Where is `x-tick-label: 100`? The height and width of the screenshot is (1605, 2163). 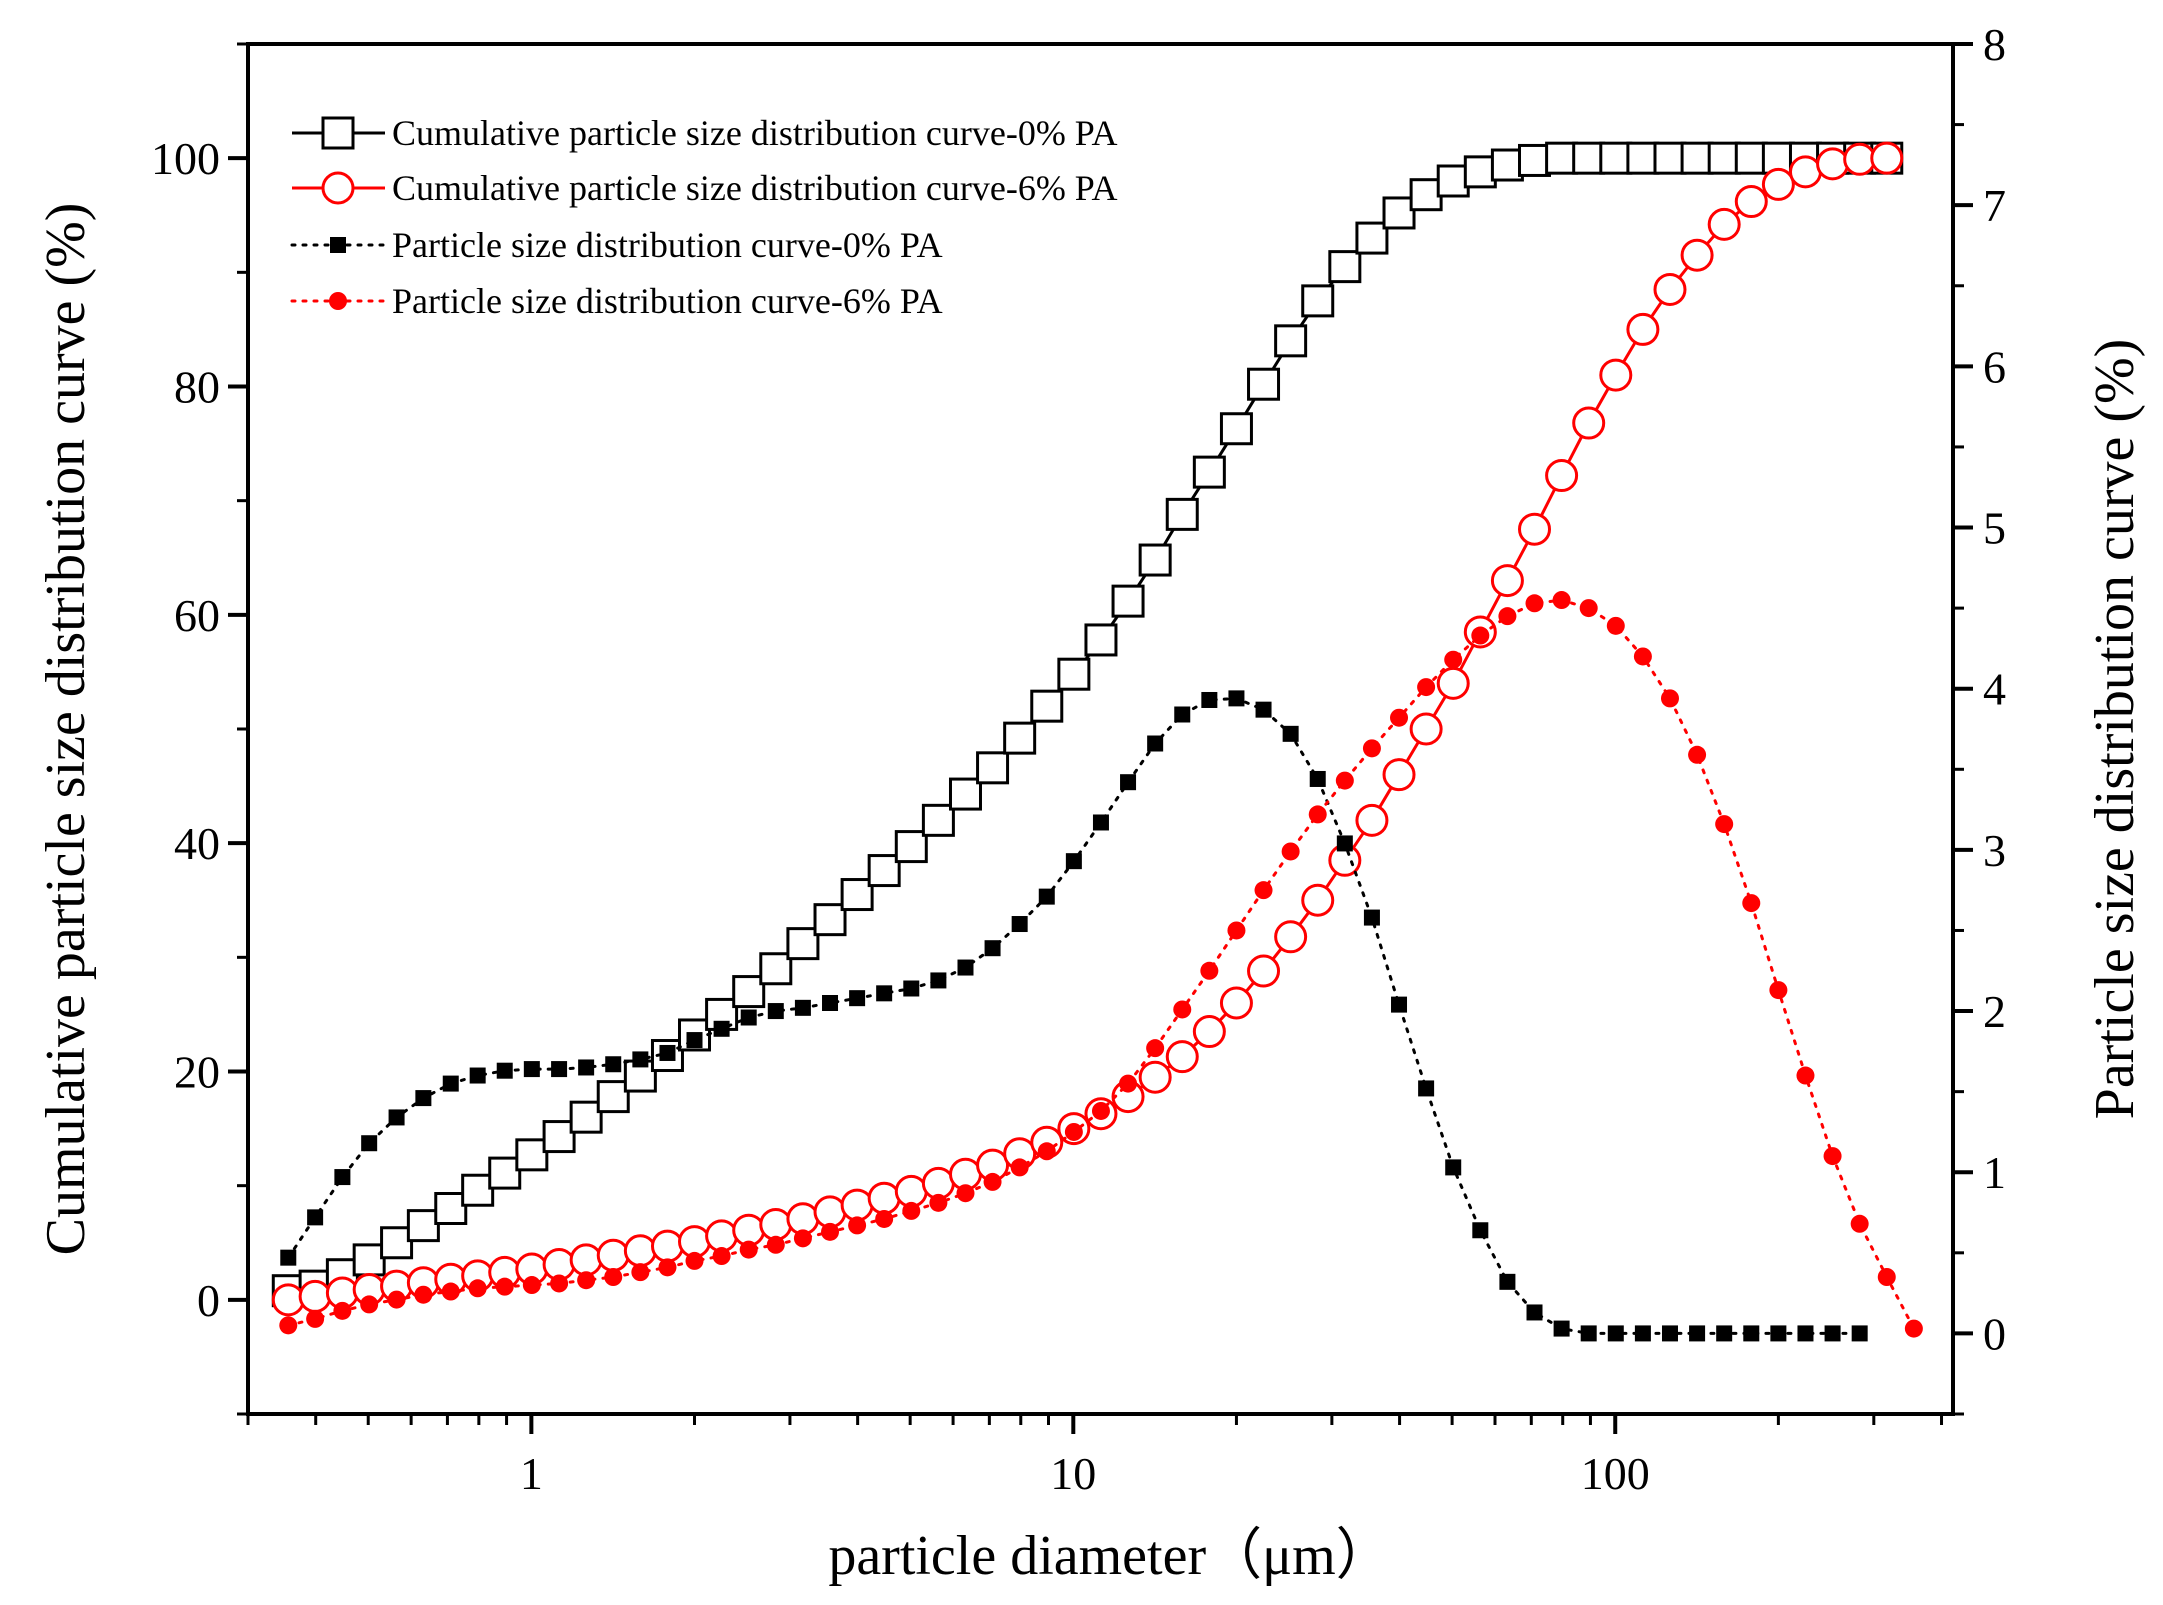
x-tick-label: 100 is located at coordinates (1615, 1473).